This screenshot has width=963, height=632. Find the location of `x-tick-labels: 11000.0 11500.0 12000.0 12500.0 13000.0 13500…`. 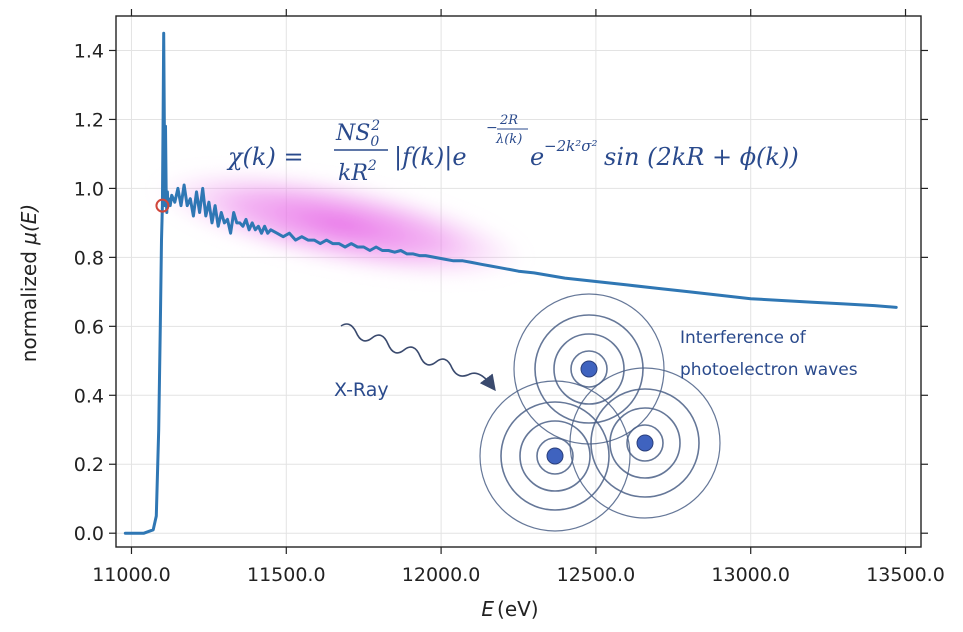

x-tick-labels: 11000.0 11500.0 12000.0 12500.0 13000.0 13500… is located at coordinates (518, 575).